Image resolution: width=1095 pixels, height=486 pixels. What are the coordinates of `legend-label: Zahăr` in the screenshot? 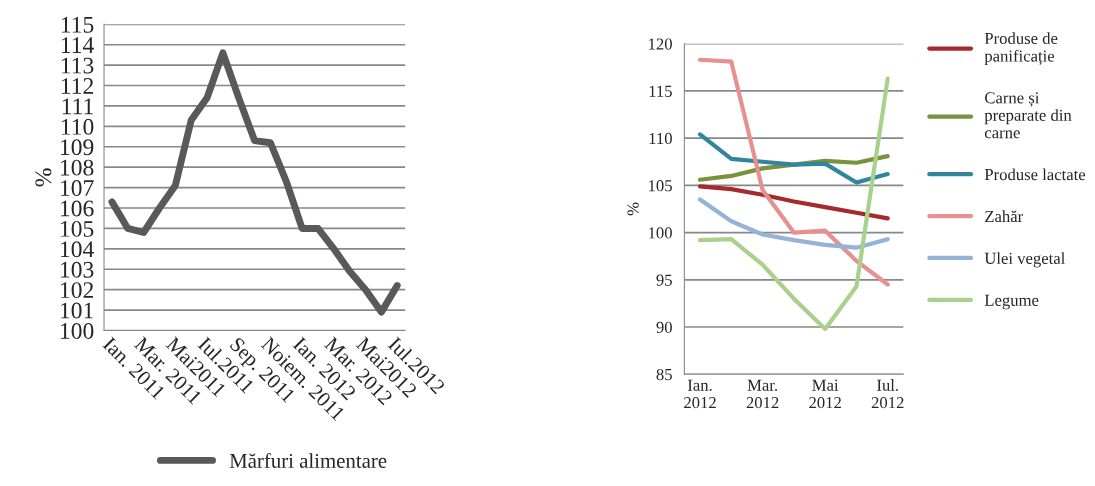 It's located at (1004, 216).